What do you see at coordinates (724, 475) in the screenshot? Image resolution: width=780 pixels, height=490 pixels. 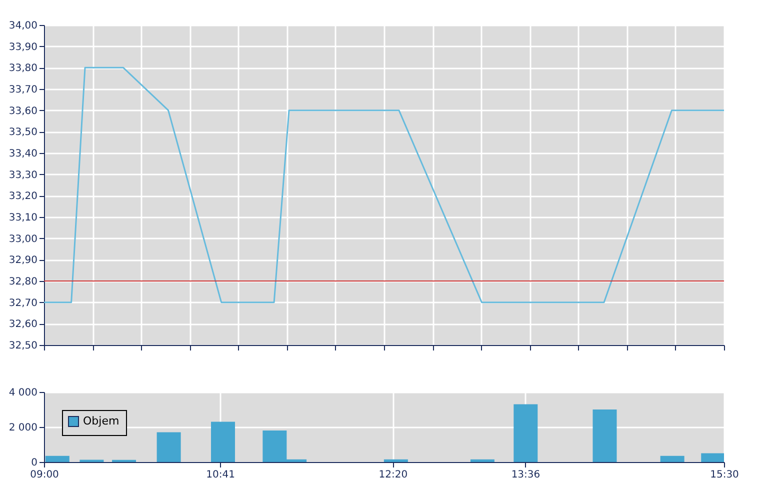 I see `x-tick-label: 15:30` at bounding box center [724, 475].